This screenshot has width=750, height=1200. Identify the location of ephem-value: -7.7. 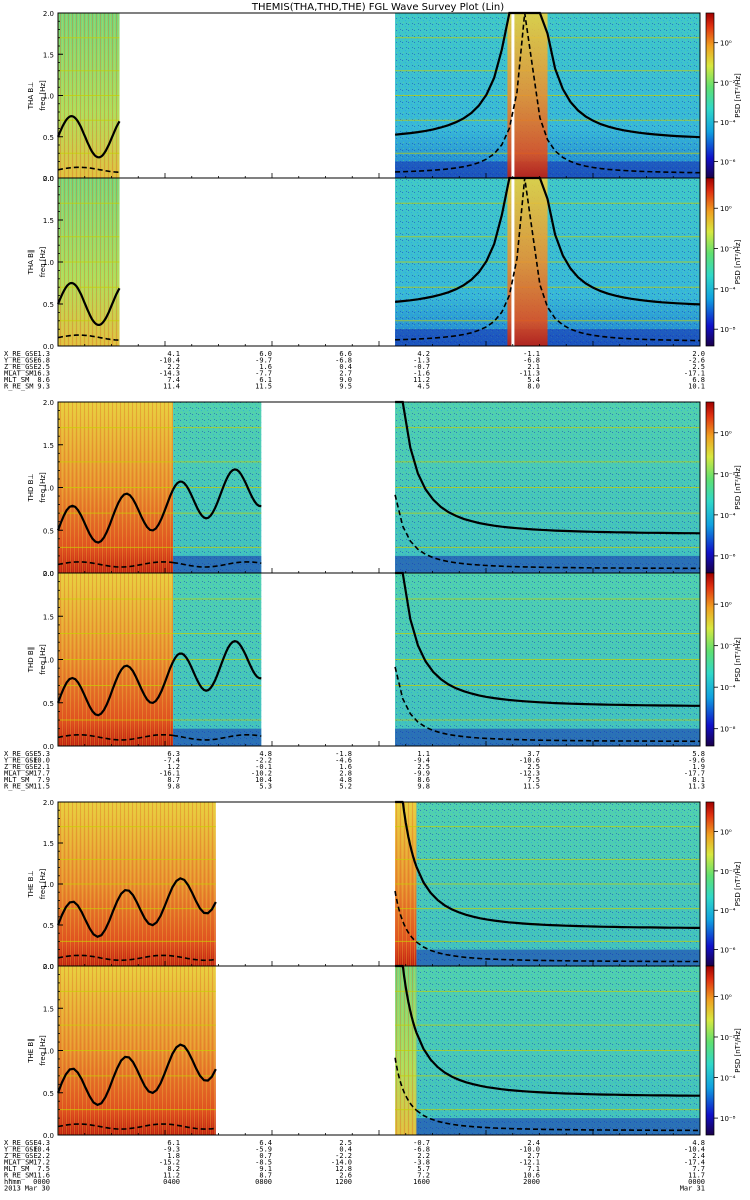
(263, 374).